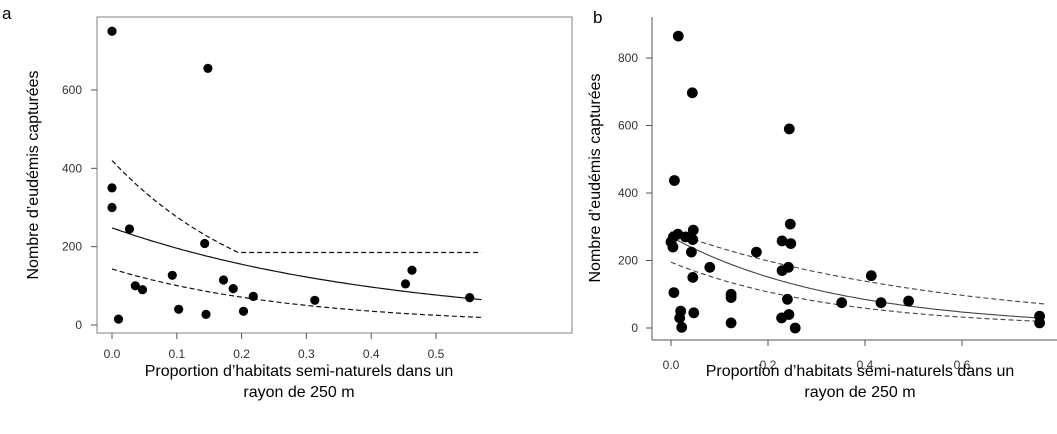  Describe the element at coordinates (860, 392) in the screenshot. I see `x-axis-label-b-line2: rayon de 250 m` at that location.